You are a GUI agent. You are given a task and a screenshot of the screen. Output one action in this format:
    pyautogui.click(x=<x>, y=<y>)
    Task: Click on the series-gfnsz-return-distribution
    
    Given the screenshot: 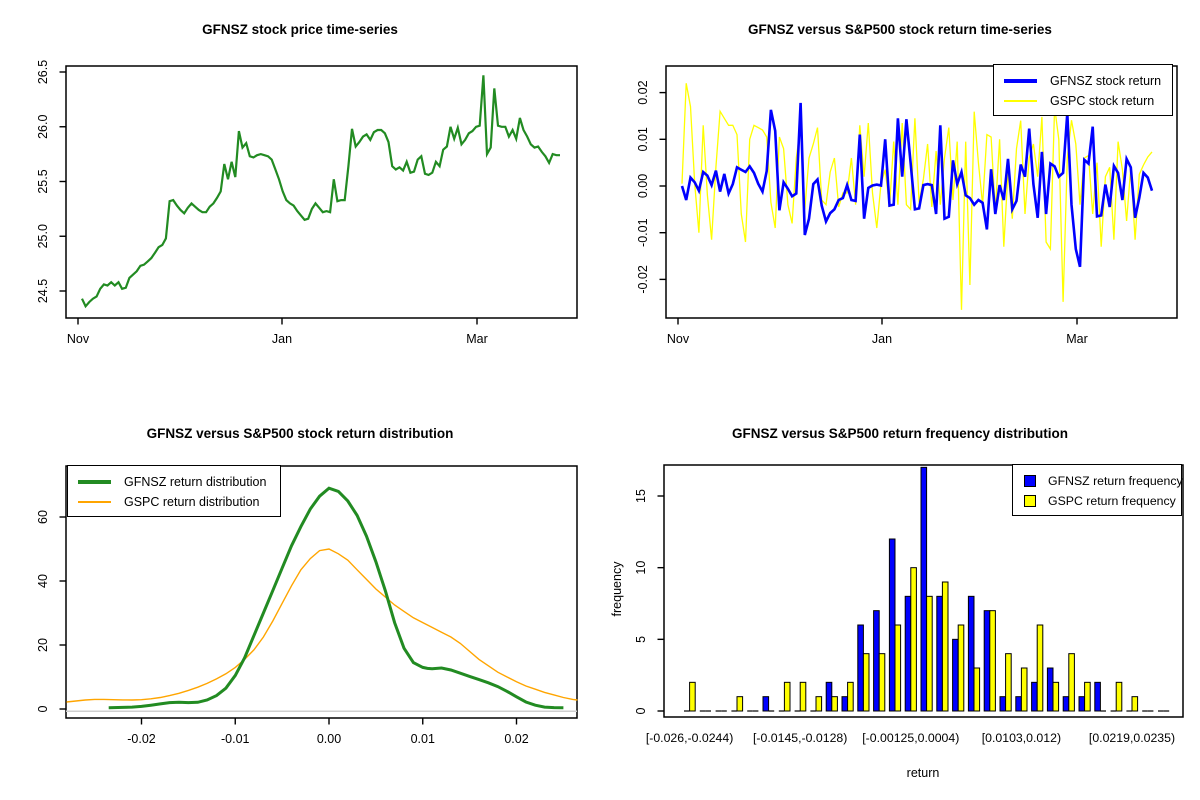 What is the action you would take?
    pyautogui.click(x=336, y=598)
    